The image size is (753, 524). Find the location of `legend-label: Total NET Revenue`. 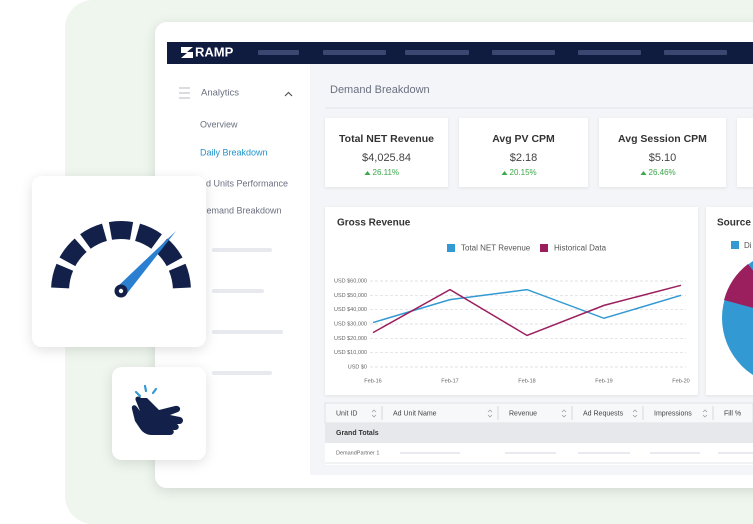

legend-label: Total NET Revenue is located at coordinates (496, 248).